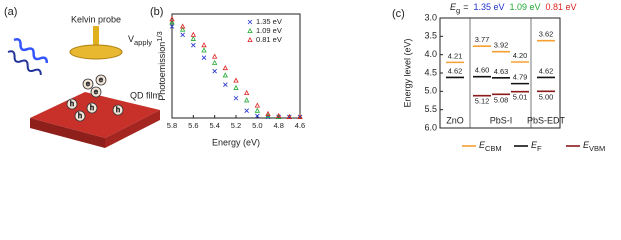 This screenshot has width=621, height=240. What do you see at coordinates (159, 36) in the screenshot?
I see `ylabel-sup: 1/3` at bounding box center [159, 36].